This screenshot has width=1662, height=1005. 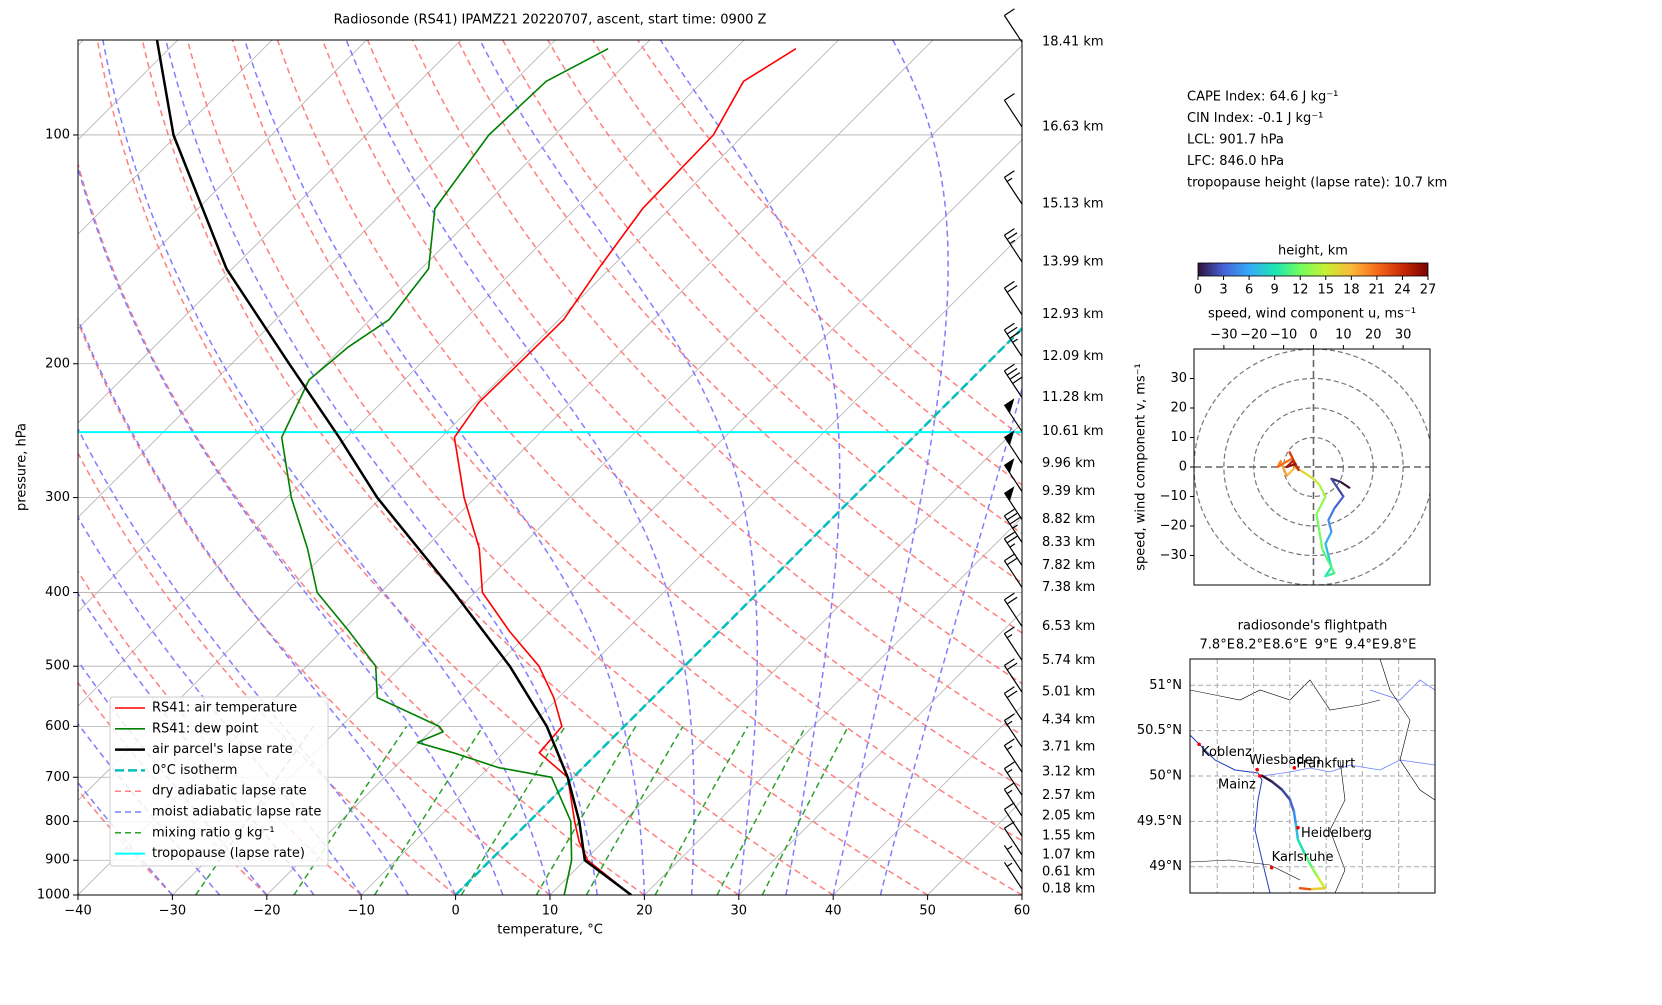 I want to click on height-label: 4.34 km, so click(x=1068, y=720).